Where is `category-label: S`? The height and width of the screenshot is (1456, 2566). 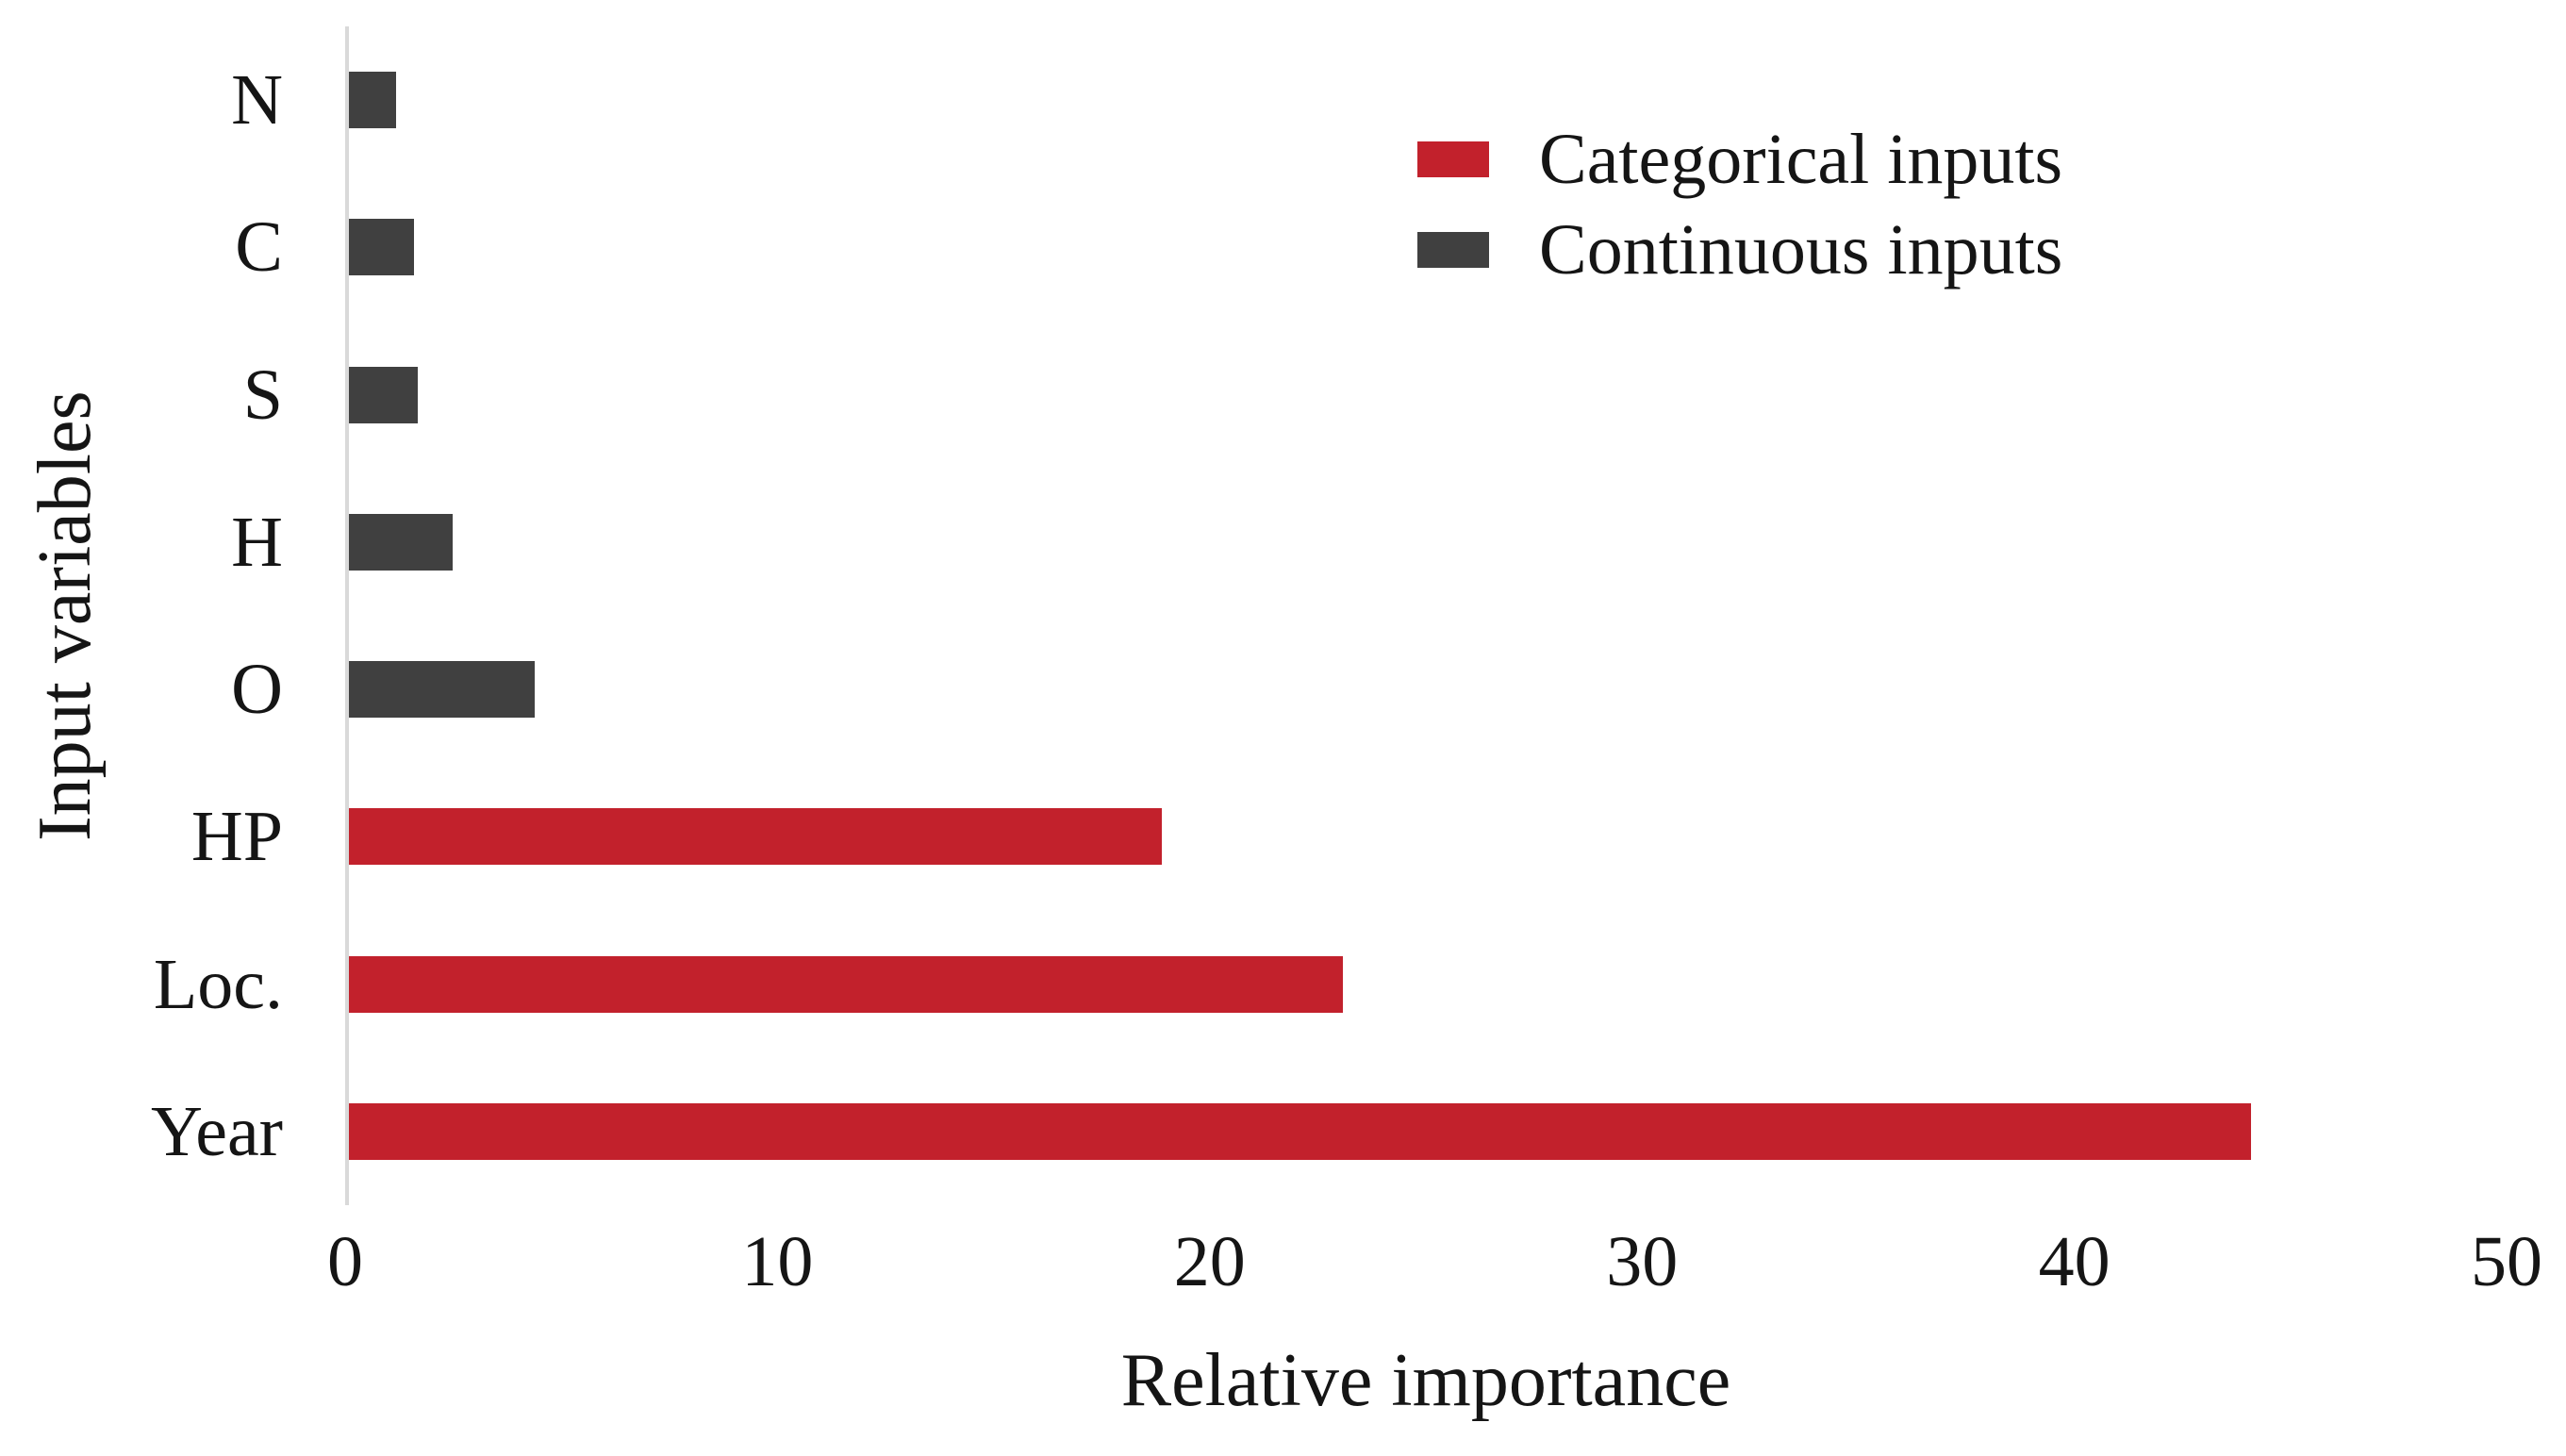 category-label: S is located at coordinates (262, 395).